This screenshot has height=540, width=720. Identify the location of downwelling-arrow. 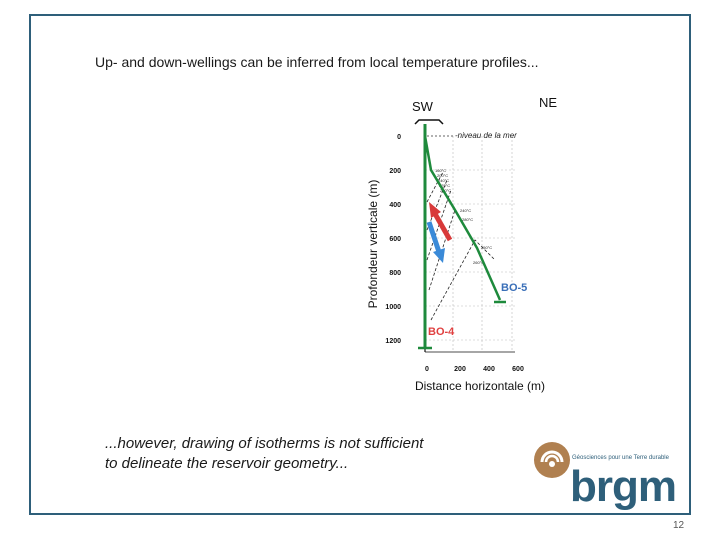
(435, 242).